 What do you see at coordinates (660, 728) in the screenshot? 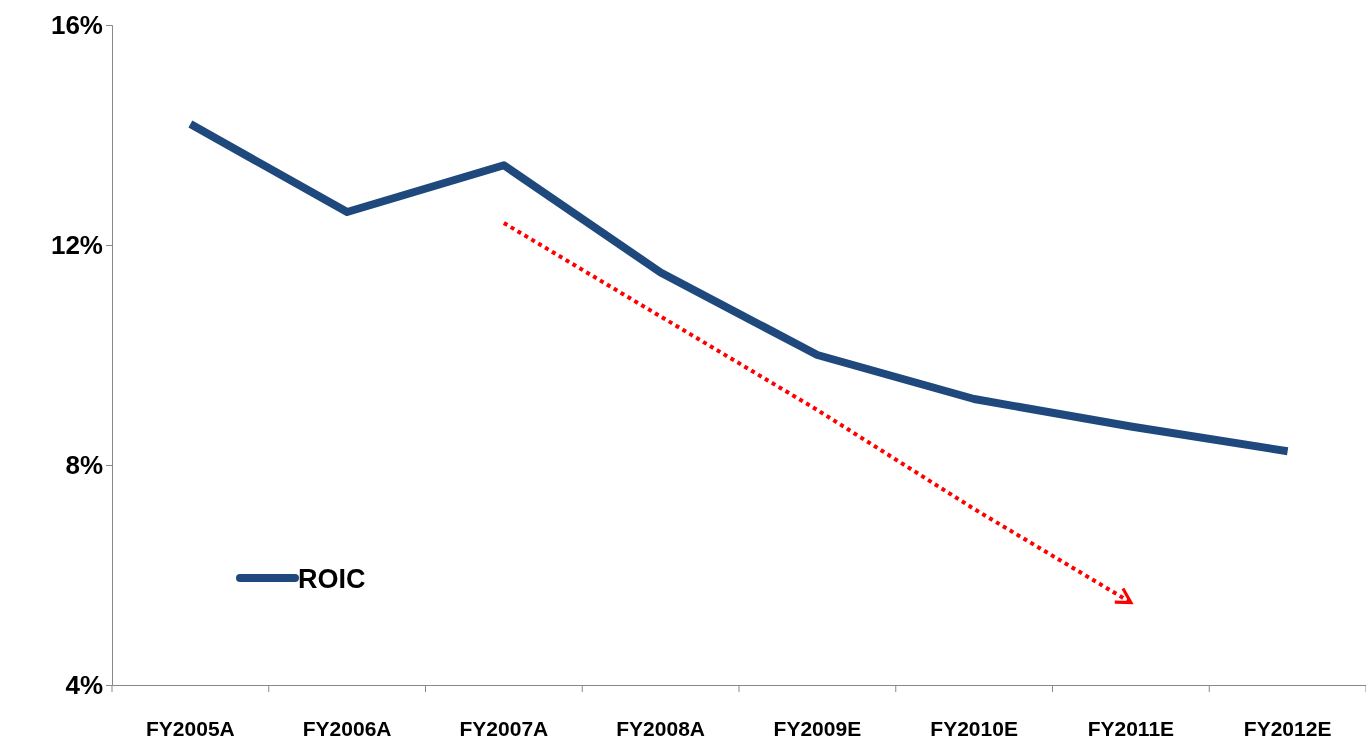
I see `x-tick-label: FY2008A` at bounding box center [660, 728].